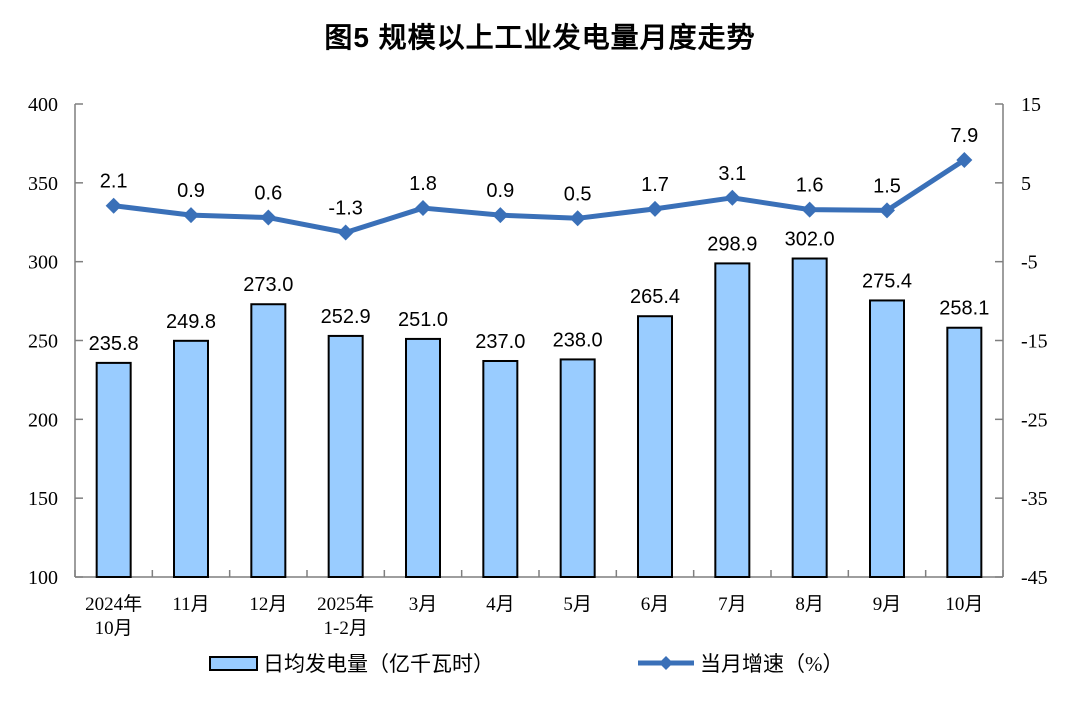  Describe the element at coordinates (578, 194) in the screenshot. I see `line-value-label: 0.5` at that location.